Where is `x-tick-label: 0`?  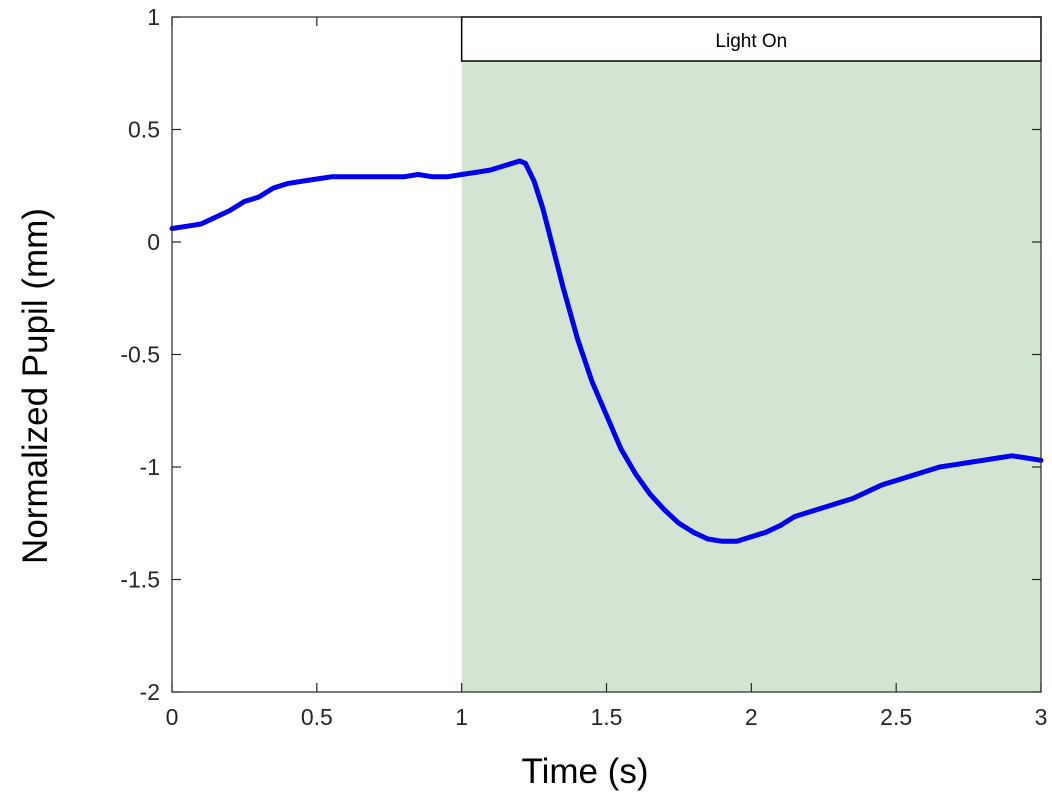 x-tick-label: 0 is located at coordinates (172, 717).